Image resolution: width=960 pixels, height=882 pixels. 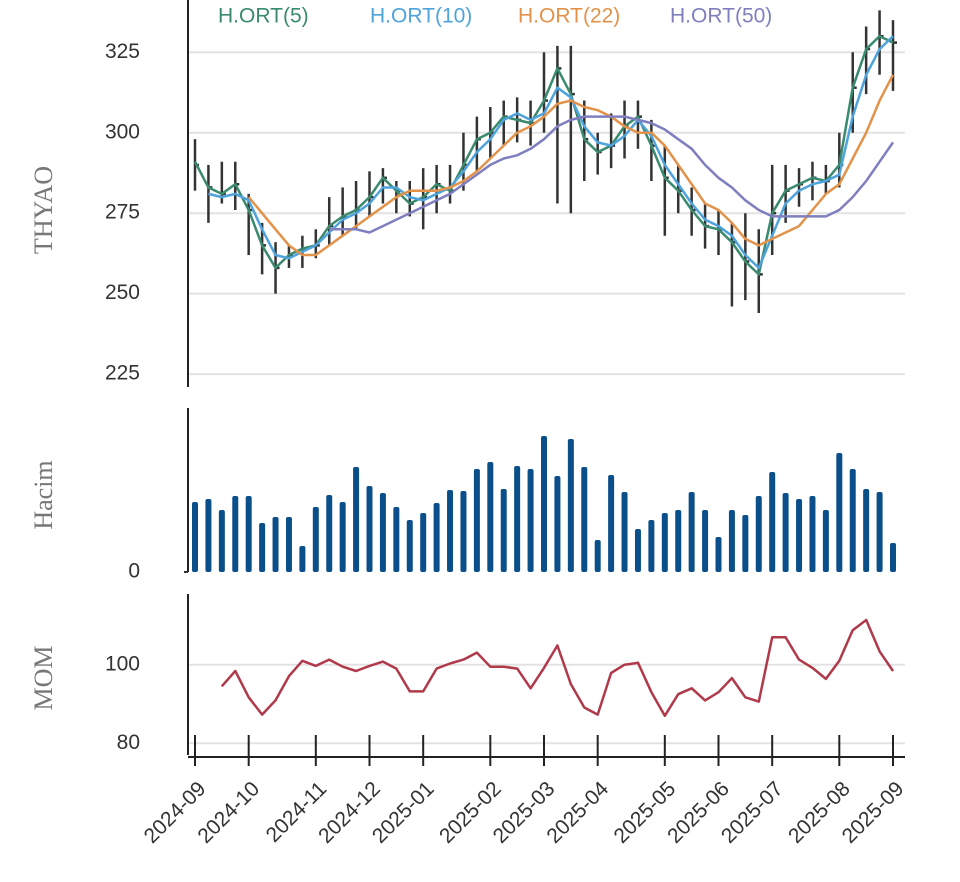 What do you see at coordinates (122, 373) in the screenshot?
I see `y-tick-label: 225` at bounding box center [122, 373].